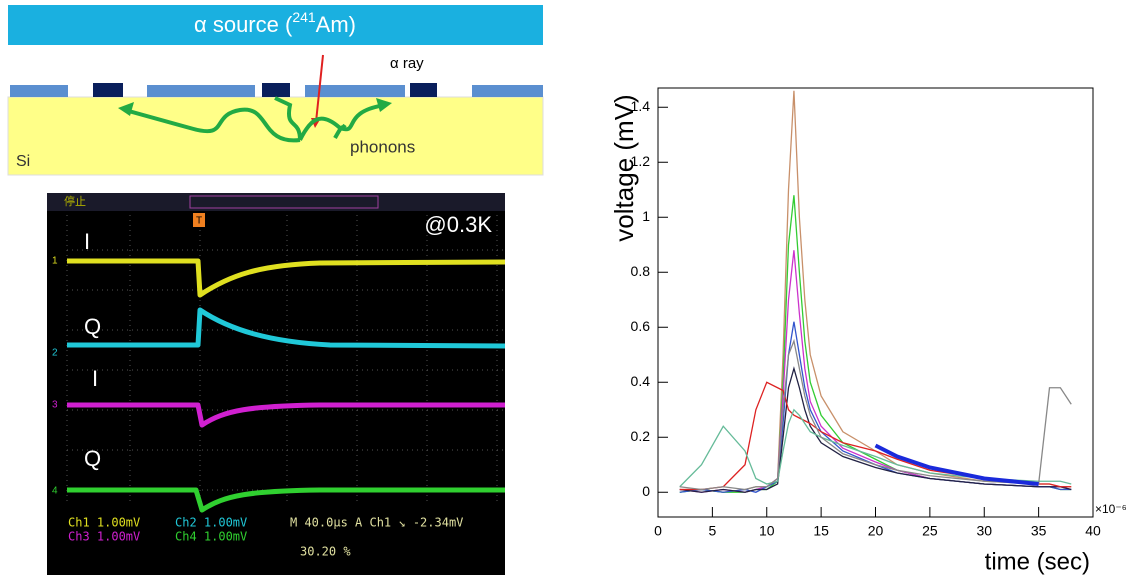 Image resolution: width=1134 pixels, height=586 pixels. Describe the element at coordinates (319, 88) in the screenshot. I see `ray-arrow` at that location.